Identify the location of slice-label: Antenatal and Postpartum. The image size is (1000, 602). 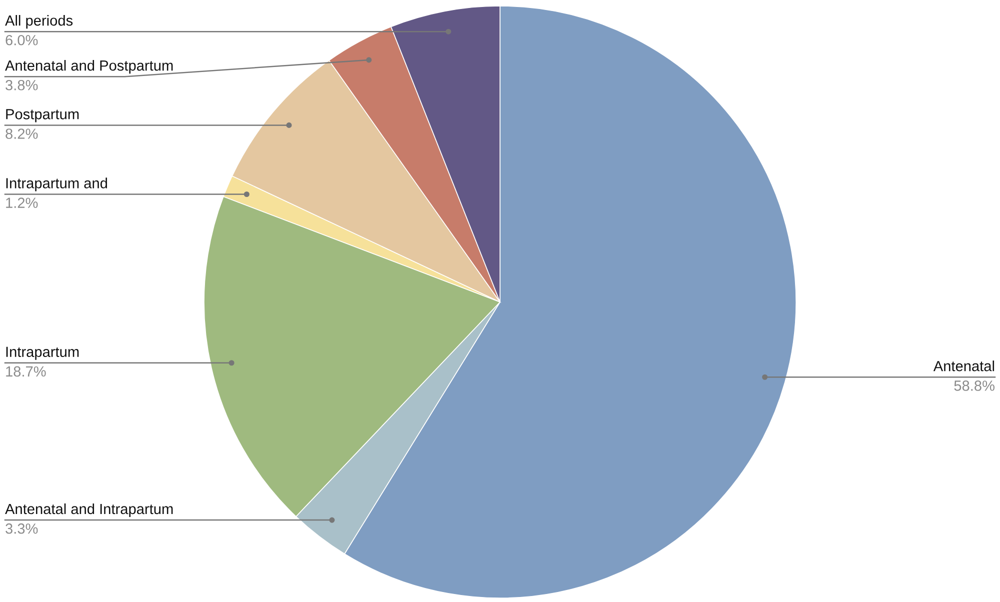
(89, 67).